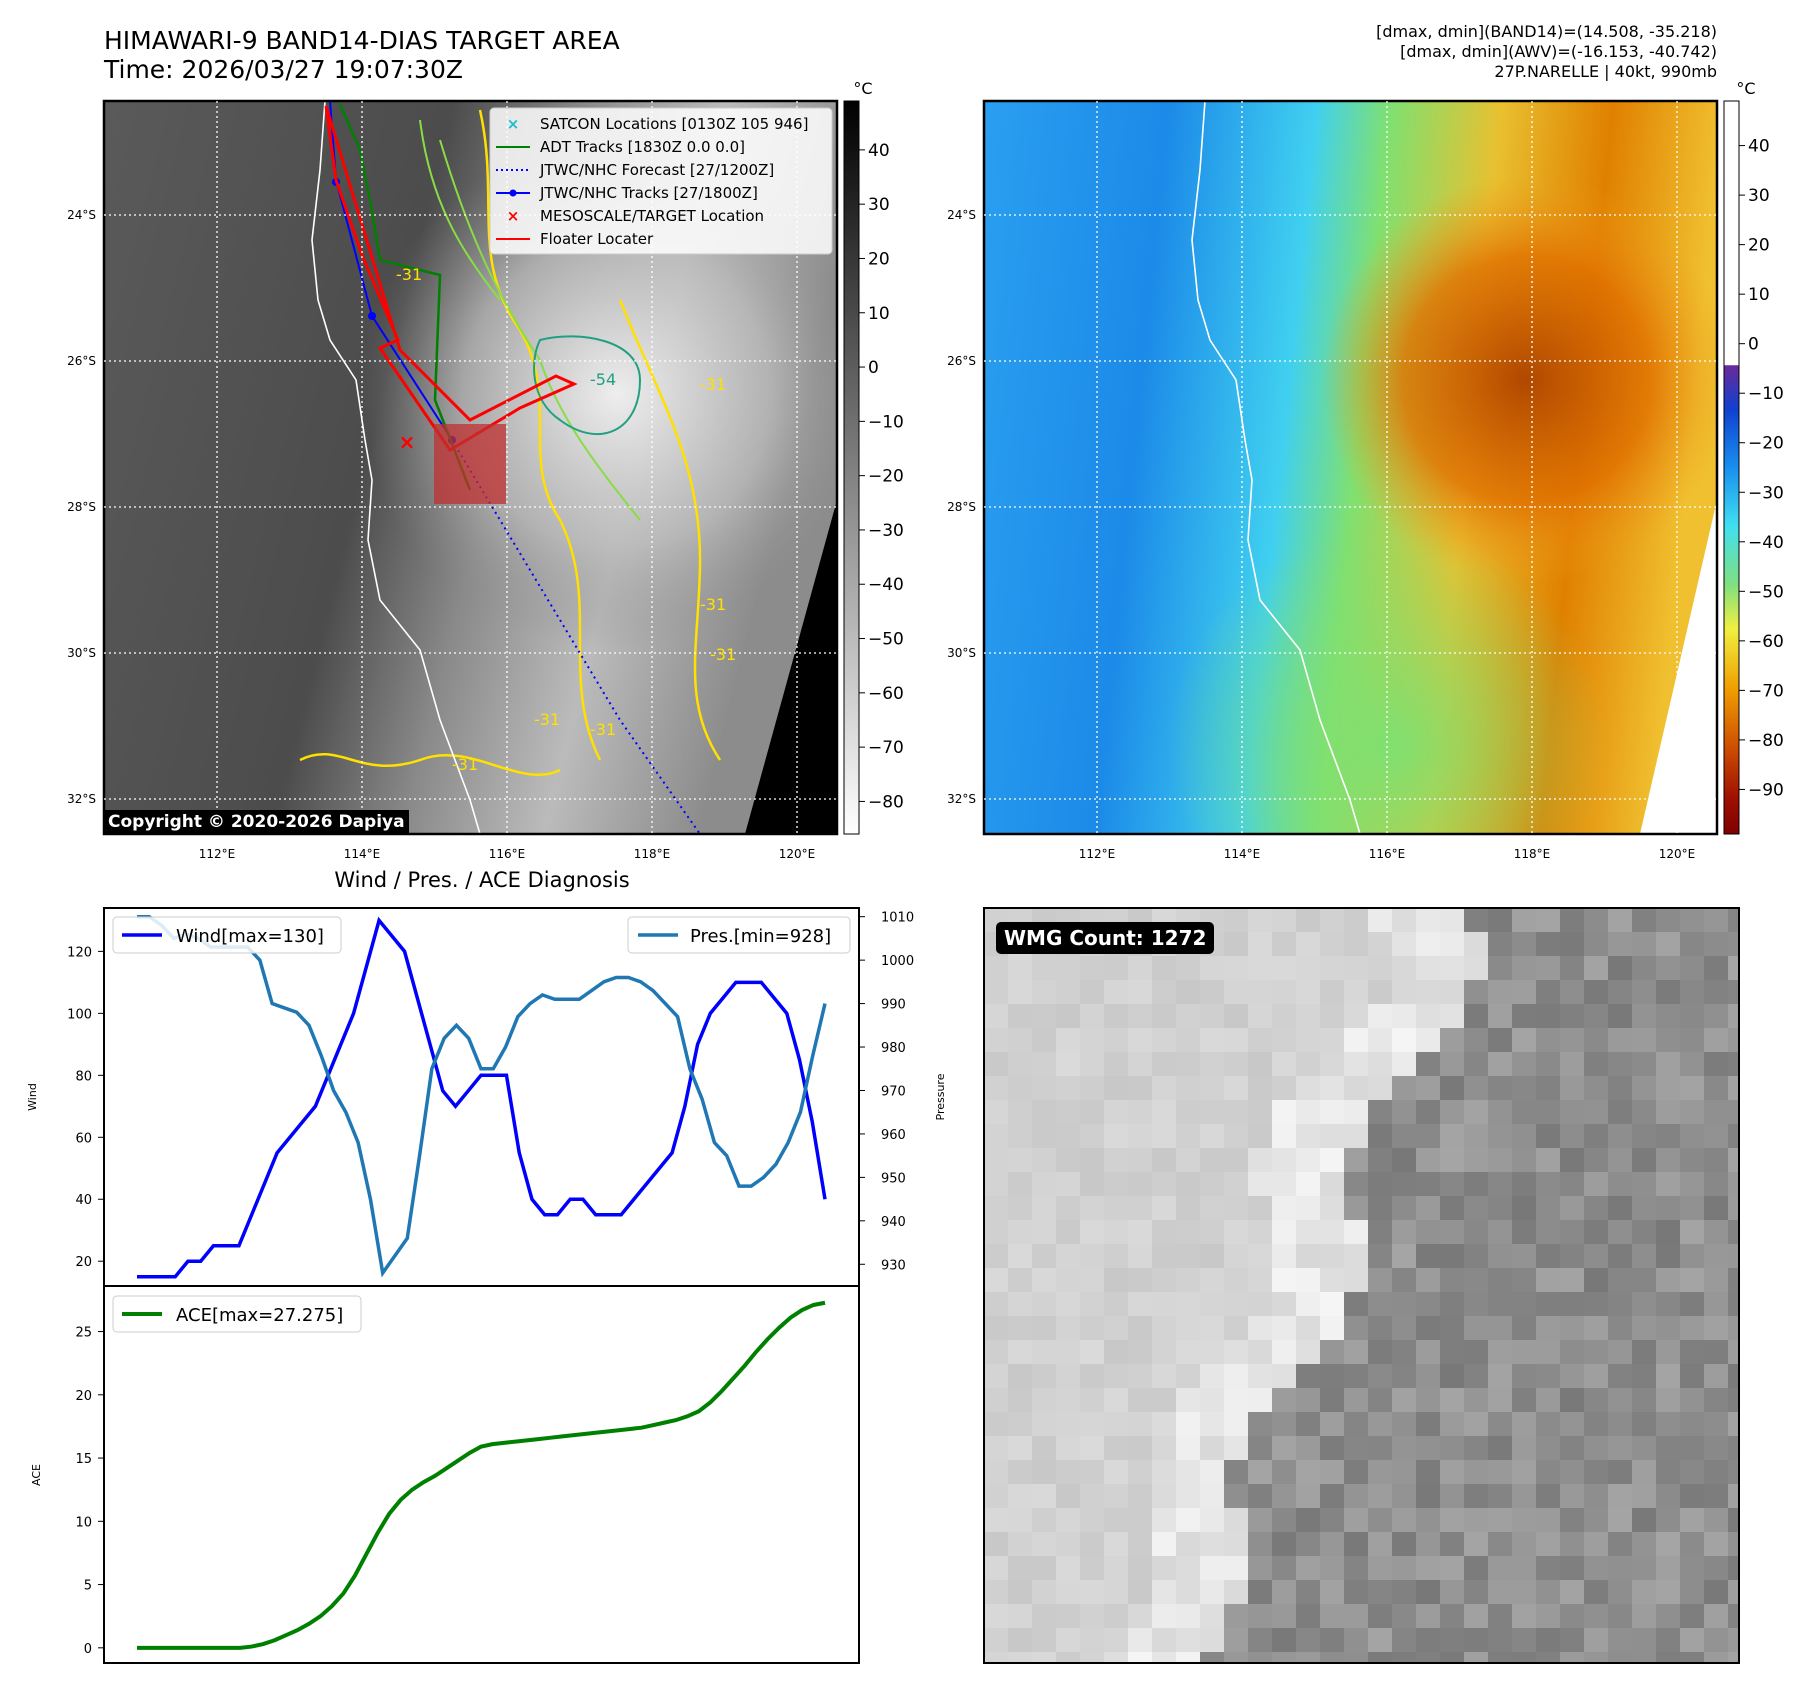 This screenshot has width=1797, height=1690. I want to click on lat-tick-label: 24°S, so click(961, 215).